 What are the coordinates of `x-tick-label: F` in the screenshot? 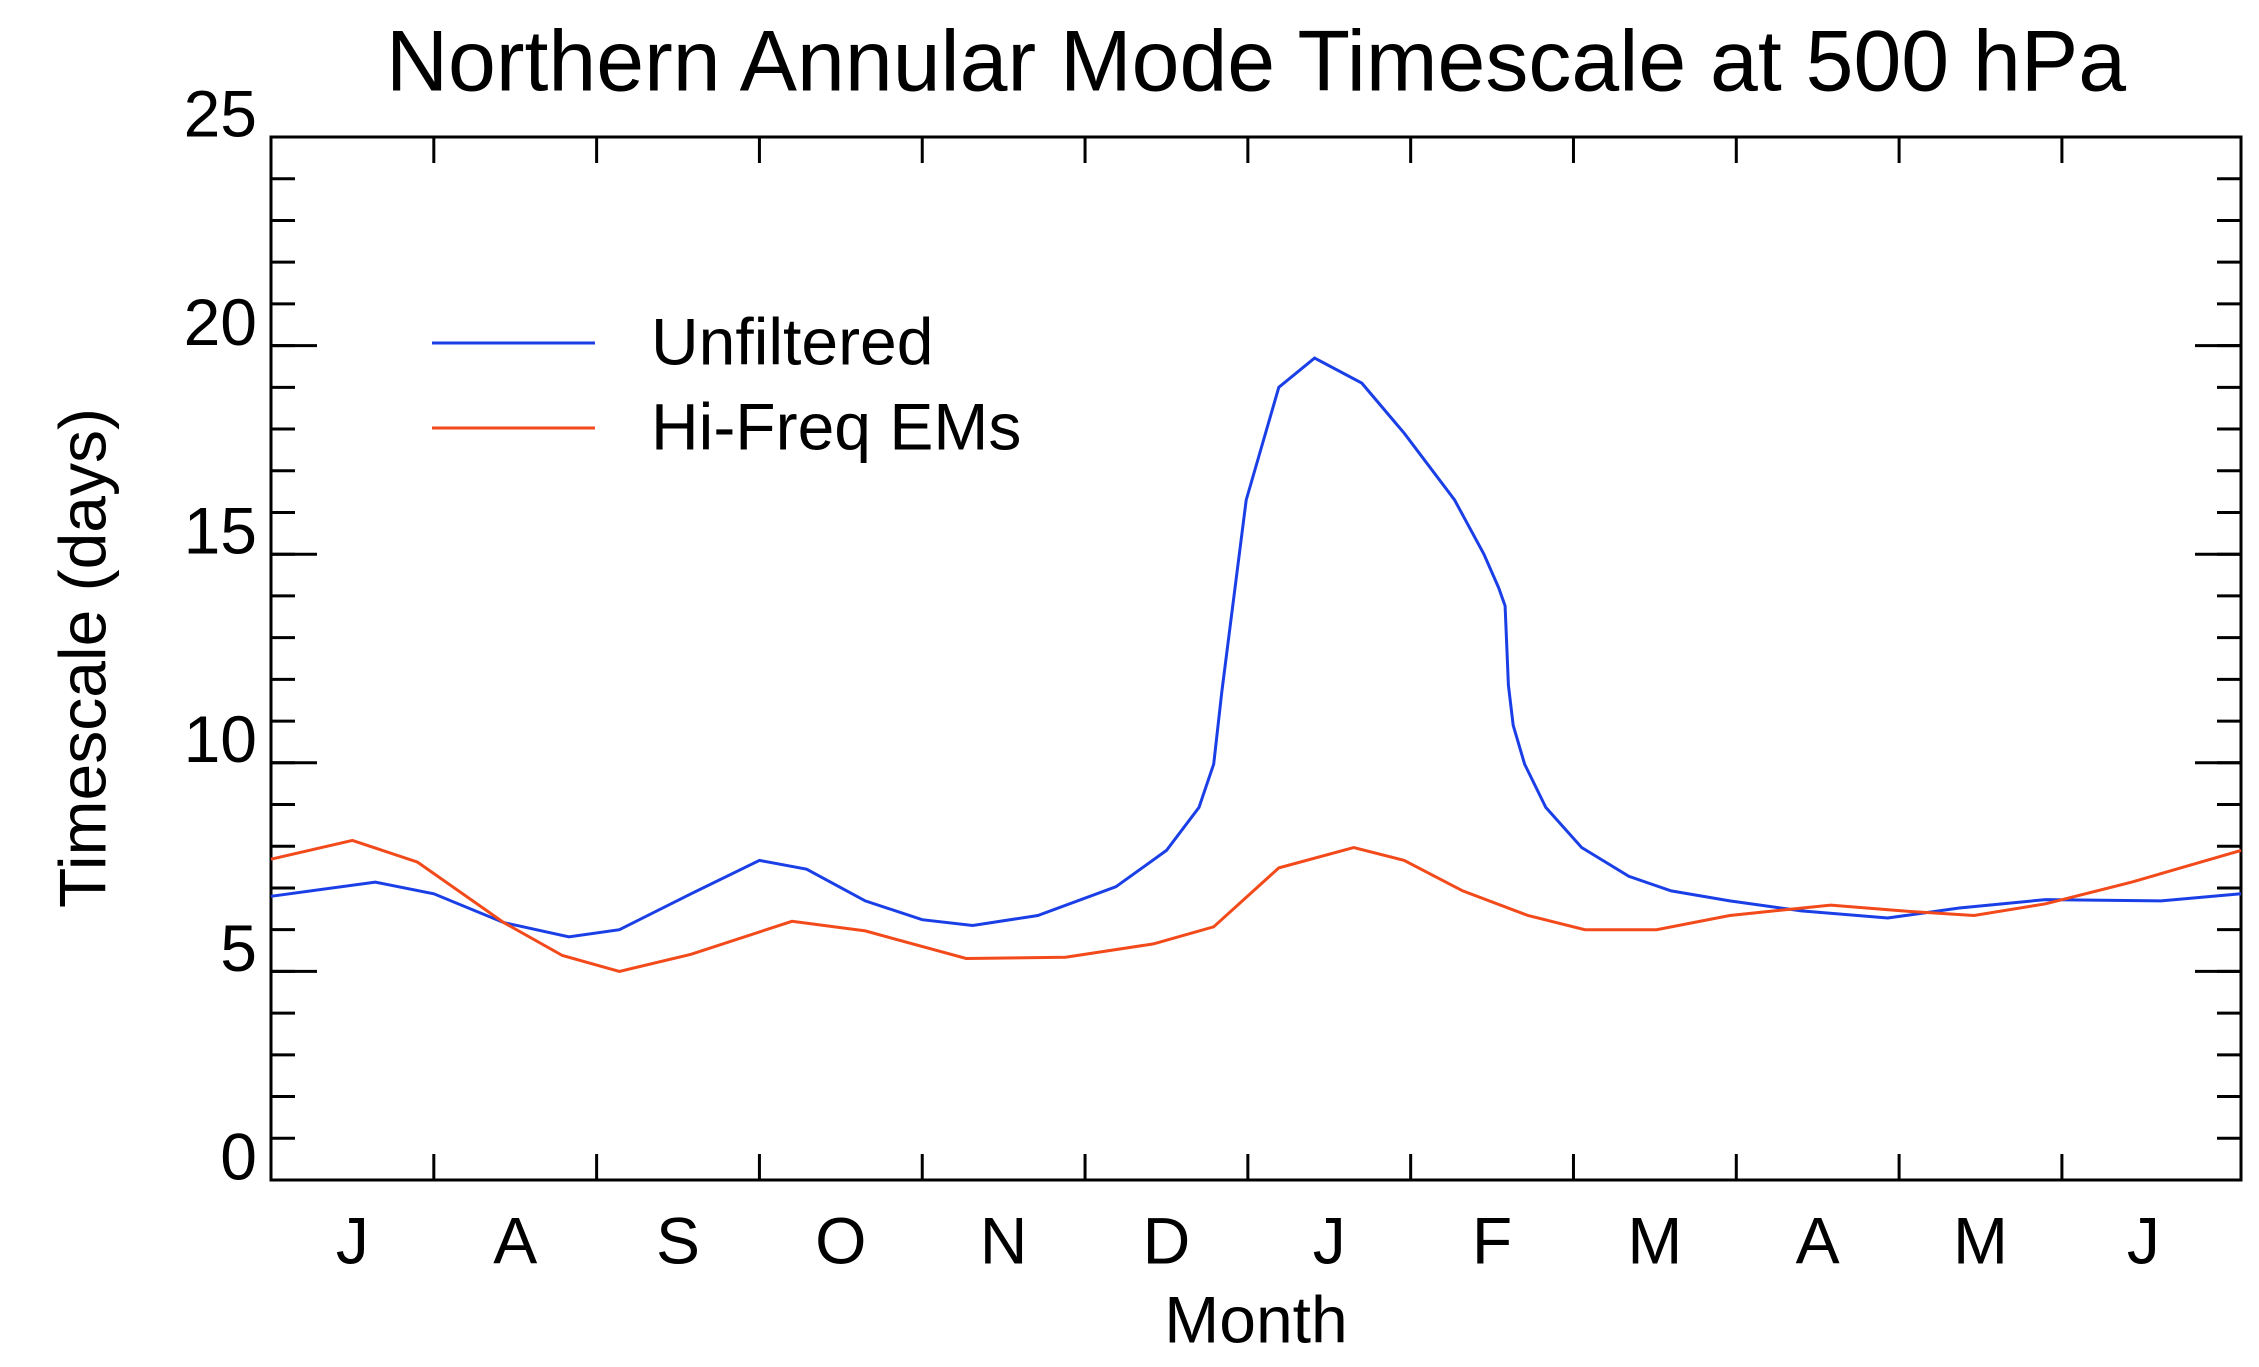 It's located at (1492, 1240).